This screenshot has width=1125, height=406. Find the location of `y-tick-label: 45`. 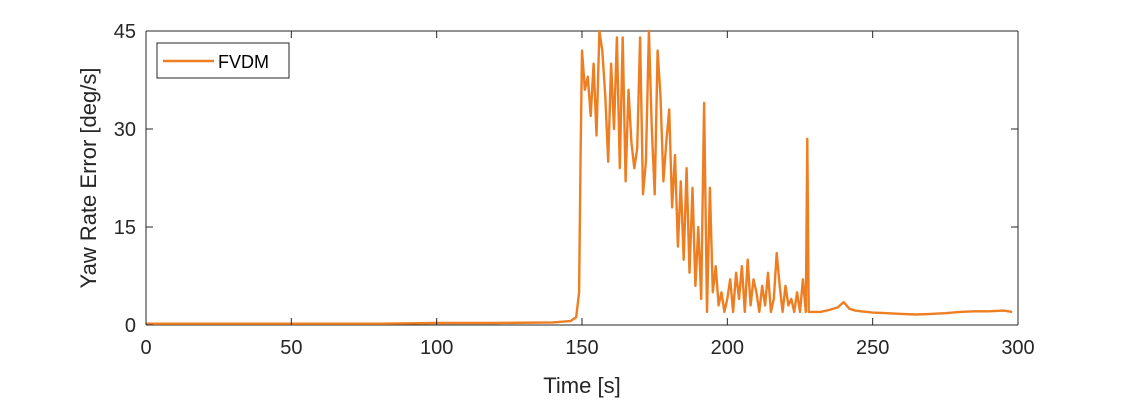

y-tick-label: 45 is located at coordinates (125, 32).